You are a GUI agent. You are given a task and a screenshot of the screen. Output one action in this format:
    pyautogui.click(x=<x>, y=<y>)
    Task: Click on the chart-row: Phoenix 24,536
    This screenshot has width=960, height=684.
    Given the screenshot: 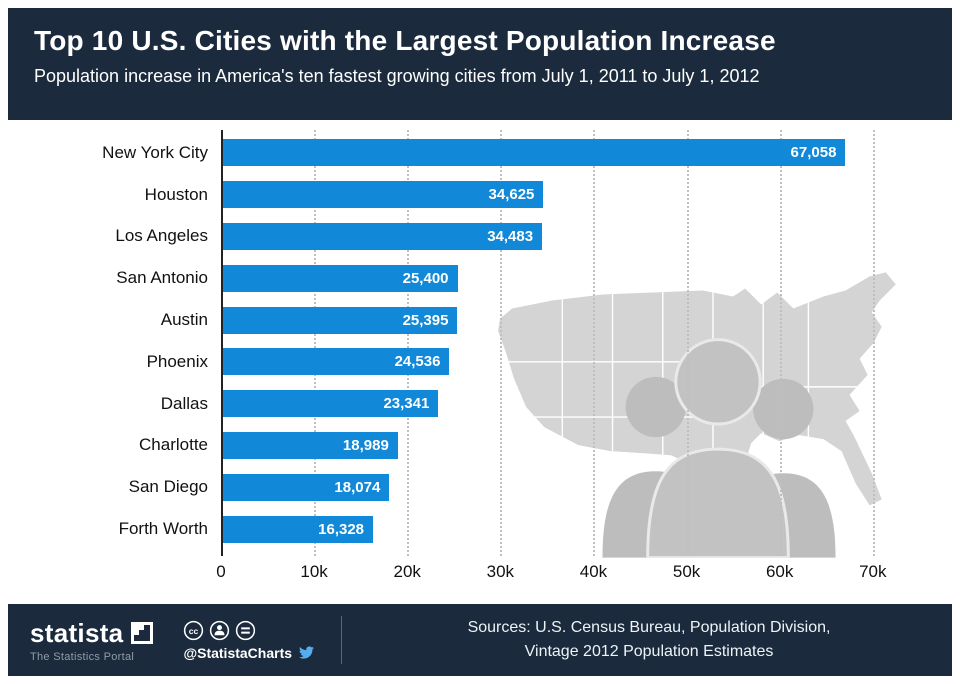 What is the action you would take?
    pyautogui.click(x=473, y=362)
    